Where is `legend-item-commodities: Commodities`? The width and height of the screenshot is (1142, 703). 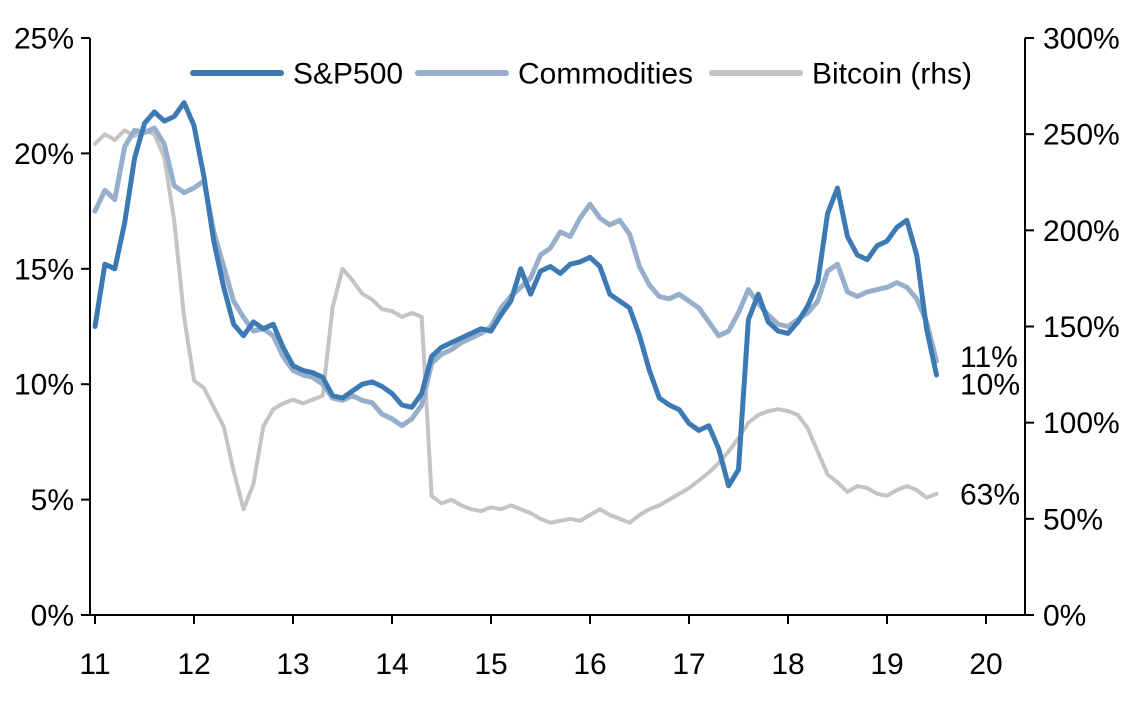
legend-item-commodities: Commodities is located at coordinates (554, 74).